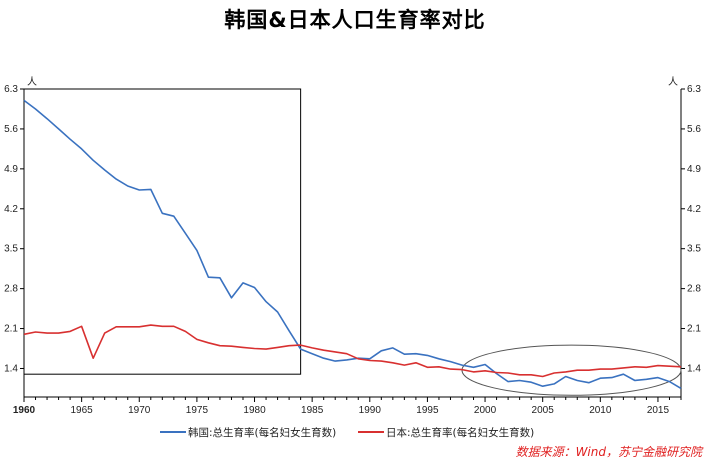 This screenshot has height=464, width=710. What do you see at coordinates (427, 410) in the screenshot?
I see `x-tick-label: 1995` at bounding box center [427, 410].